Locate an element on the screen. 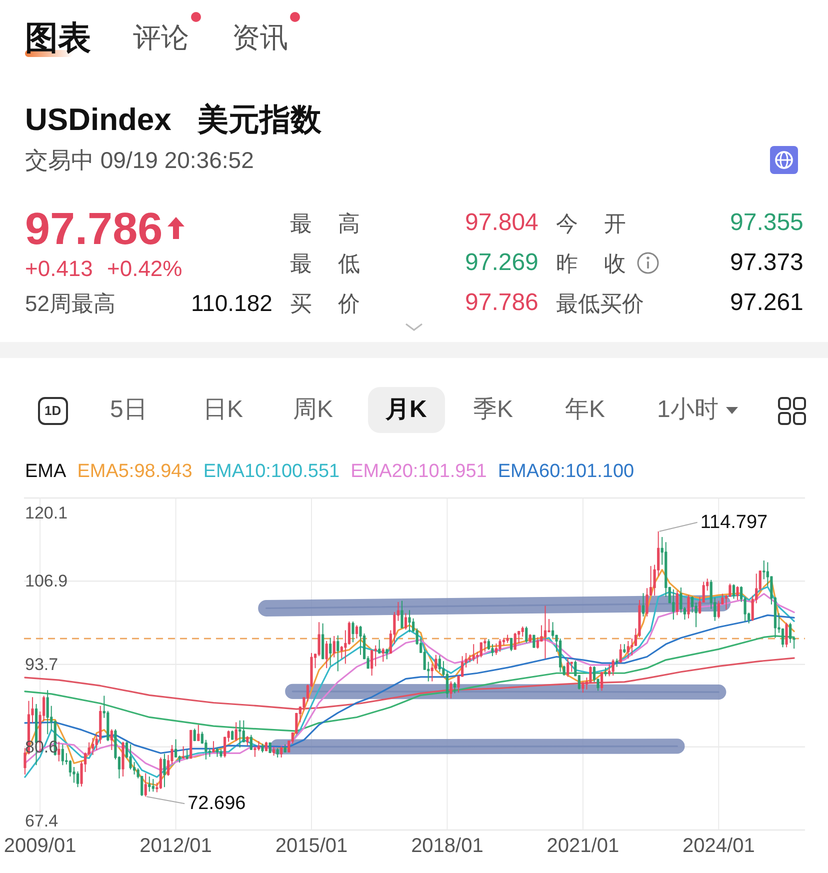 Image resolution: width=828 pixels, height=873 pixels. text: 1D is located at coordinates (53, 410).